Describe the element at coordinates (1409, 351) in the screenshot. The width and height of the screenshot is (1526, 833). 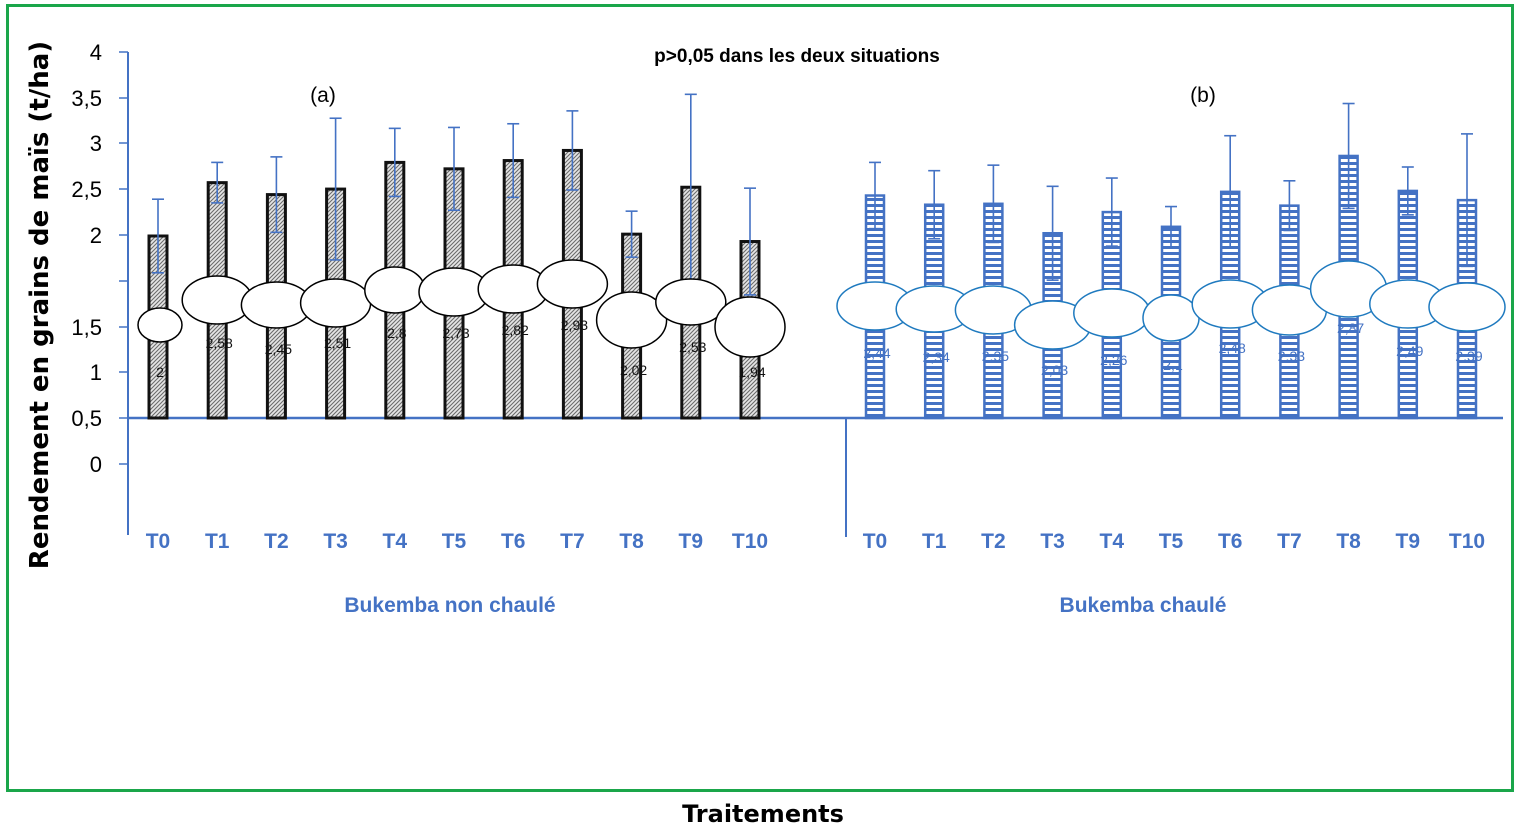
I see `data-label: 2,49` at that location.